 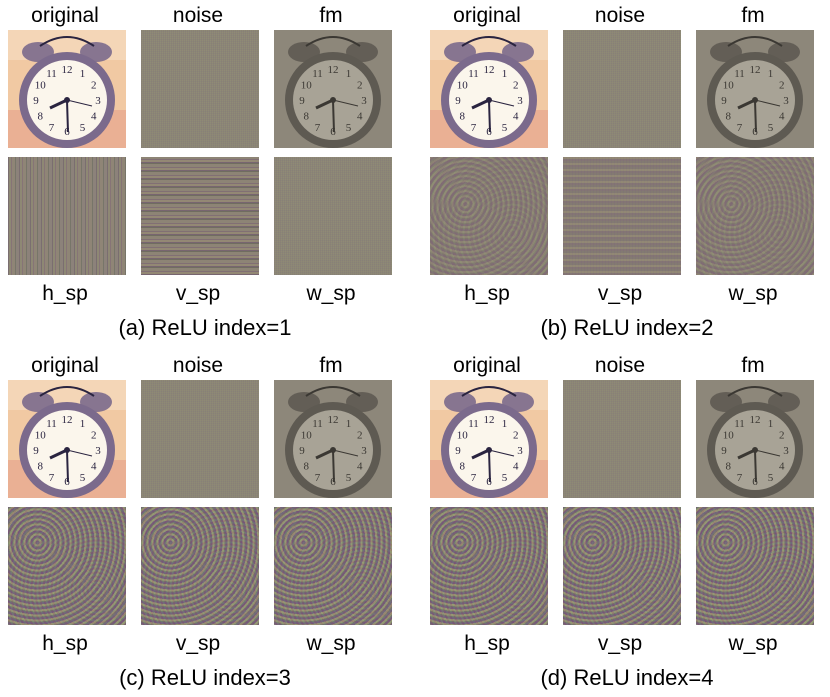 I want to click on panel-caption: (c) ReLU index=3, so click(x=205, y=677).